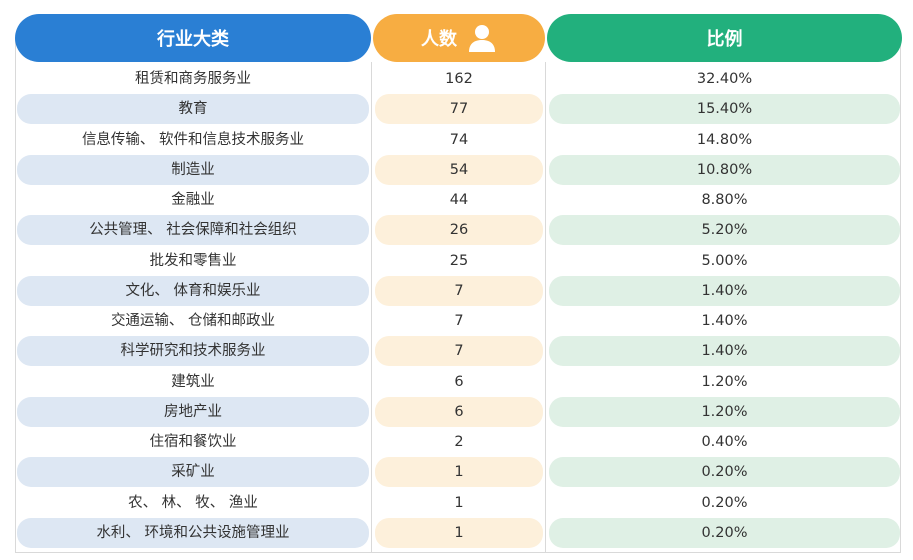  What do you see at coordinates (724, 442) in the screenshot?
I see `ratio-cell: 0.40%` at bounding box center [724, 442].